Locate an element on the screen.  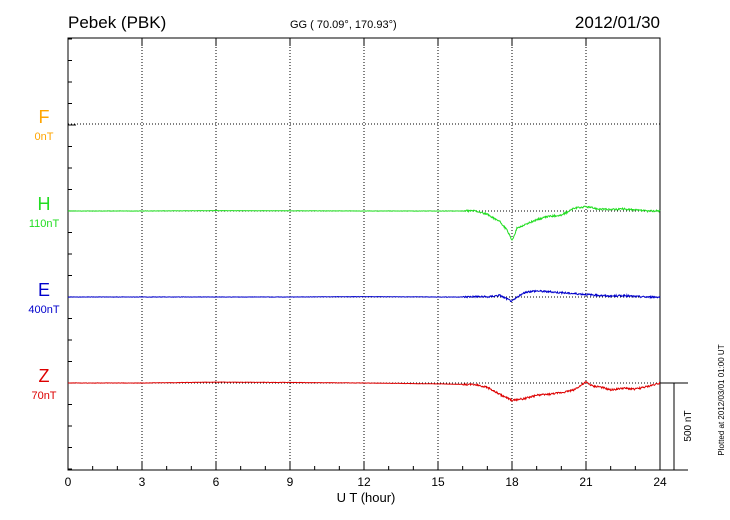
series-trace-z is located at coordinates (364, 391).